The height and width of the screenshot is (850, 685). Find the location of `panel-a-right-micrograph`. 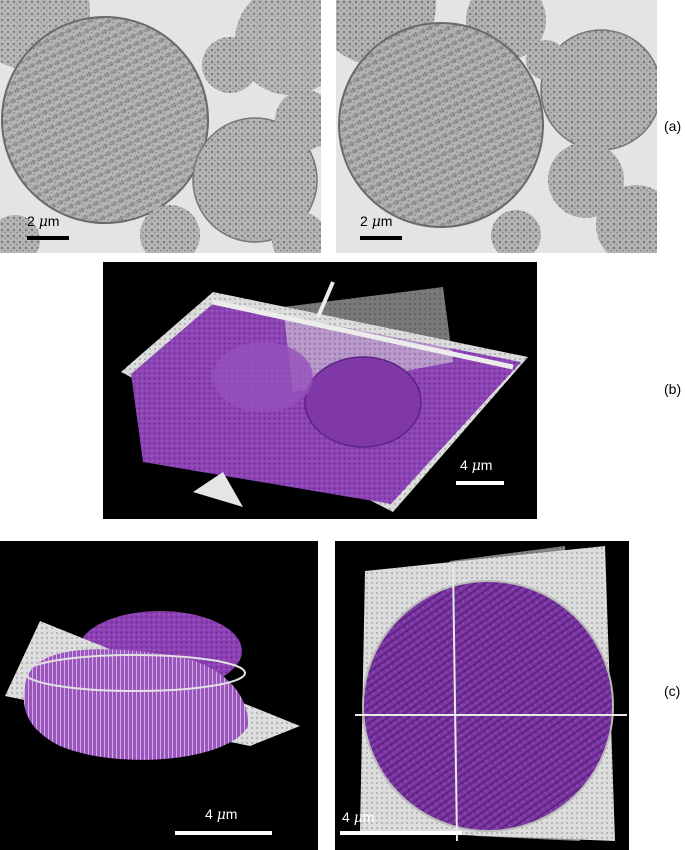

panel-a-right-micrograph is located at coordinates (496, 126).